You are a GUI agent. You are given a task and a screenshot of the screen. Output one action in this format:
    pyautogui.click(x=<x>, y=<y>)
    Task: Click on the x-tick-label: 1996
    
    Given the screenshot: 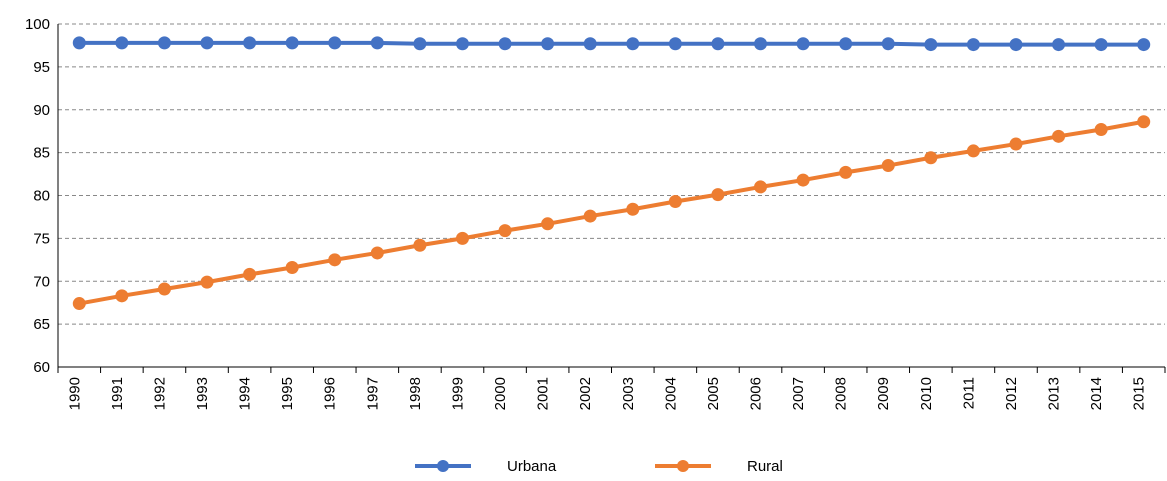 What is the action you would take?
    pyautogui.click(x=330, y=393)
    